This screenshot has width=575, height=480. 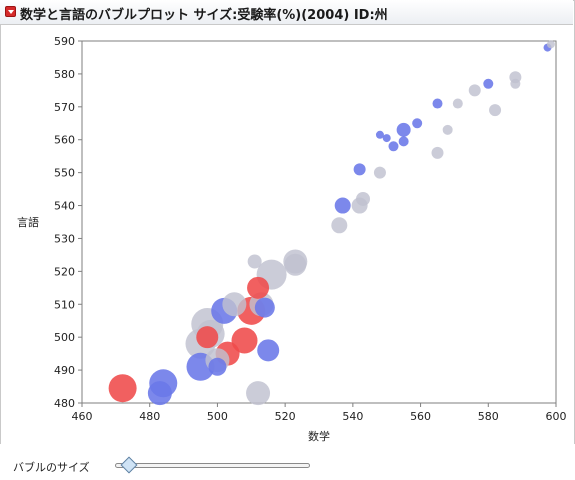 I want to click on x-tick-label: 580, so click(x=488, y=416).